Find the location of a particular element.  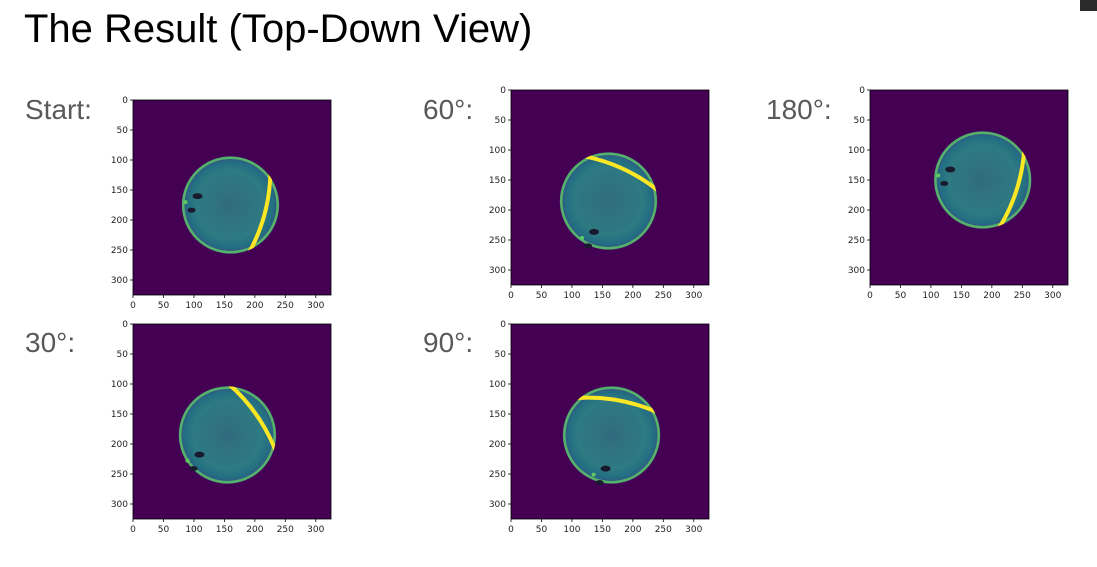

plot-30: 0 50 100 150 200 250 300 0 50 100 150 200 250 300 is located at coordinates (220, 429).